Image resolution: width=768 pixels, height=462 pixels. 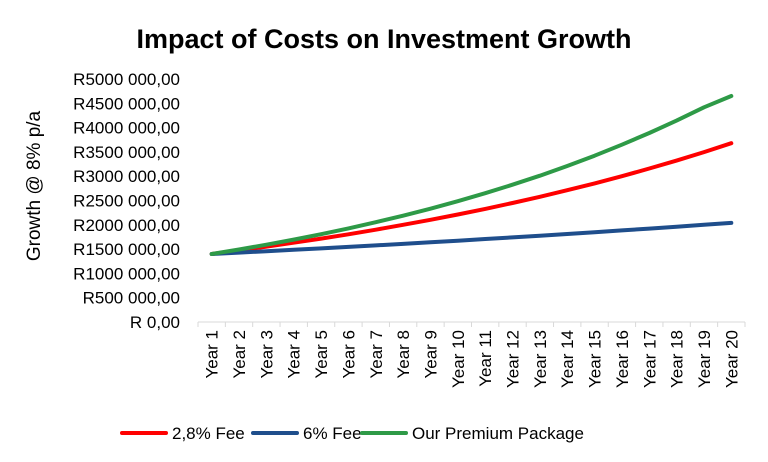 I want to click on x-tick-label: Year 10, so click(x=458, y=359).